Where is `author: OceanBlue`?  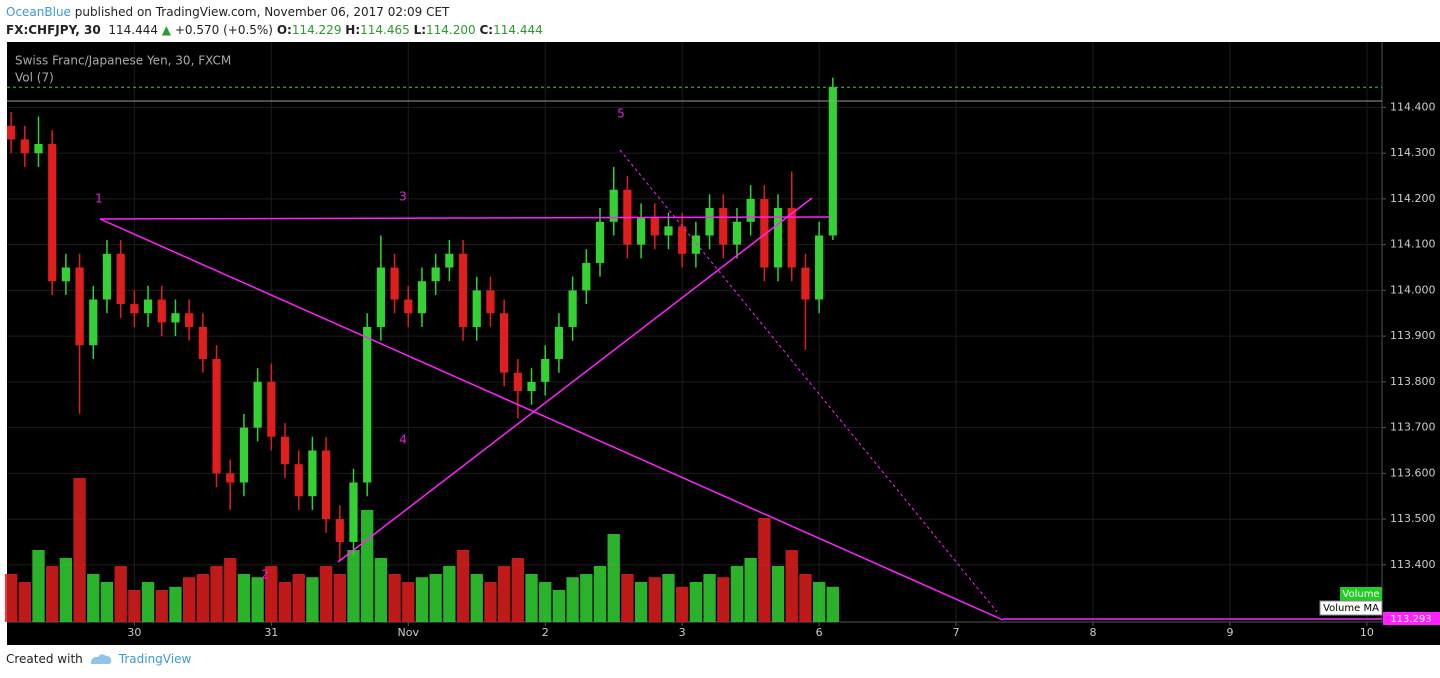
author: OceanBlue is located at coordinates (38, 12).